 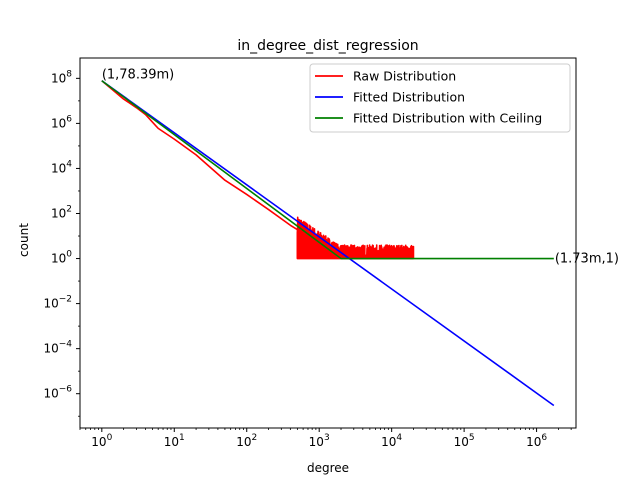 What do you see at coordinates (61, 258) in the screenshot?
I see `y-tick-label: 10⁰` at bounding box center [61, 258].